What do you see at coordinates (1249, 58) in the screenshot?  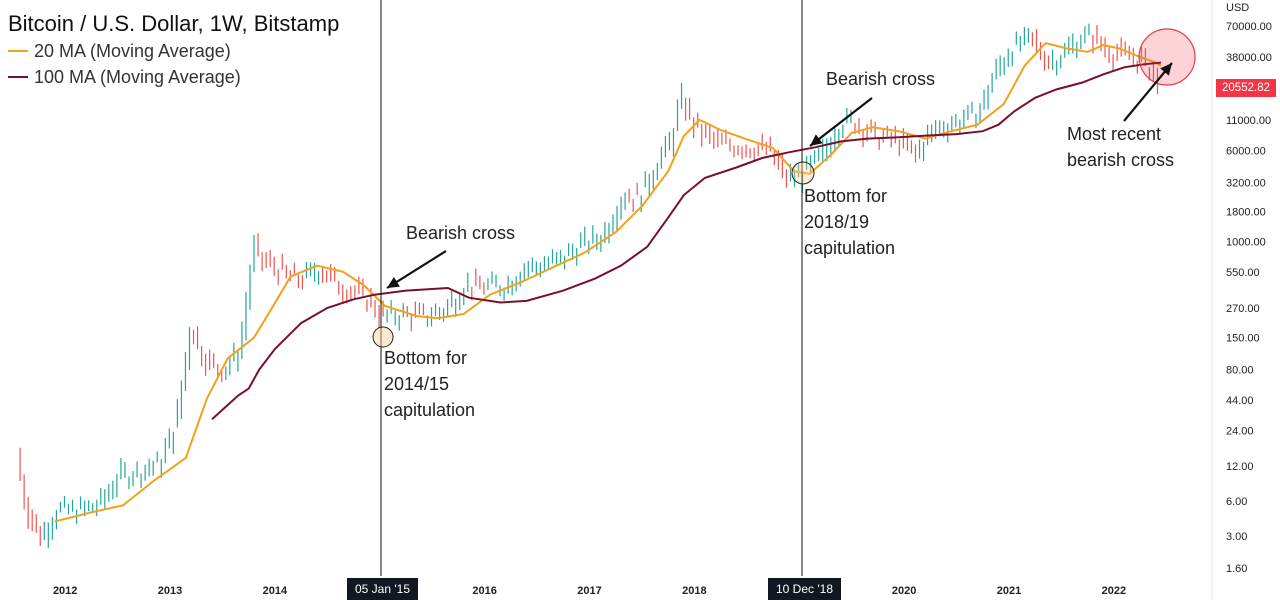 I see `y-tick-label: 38000.00` at bounding box center [1249, 58].